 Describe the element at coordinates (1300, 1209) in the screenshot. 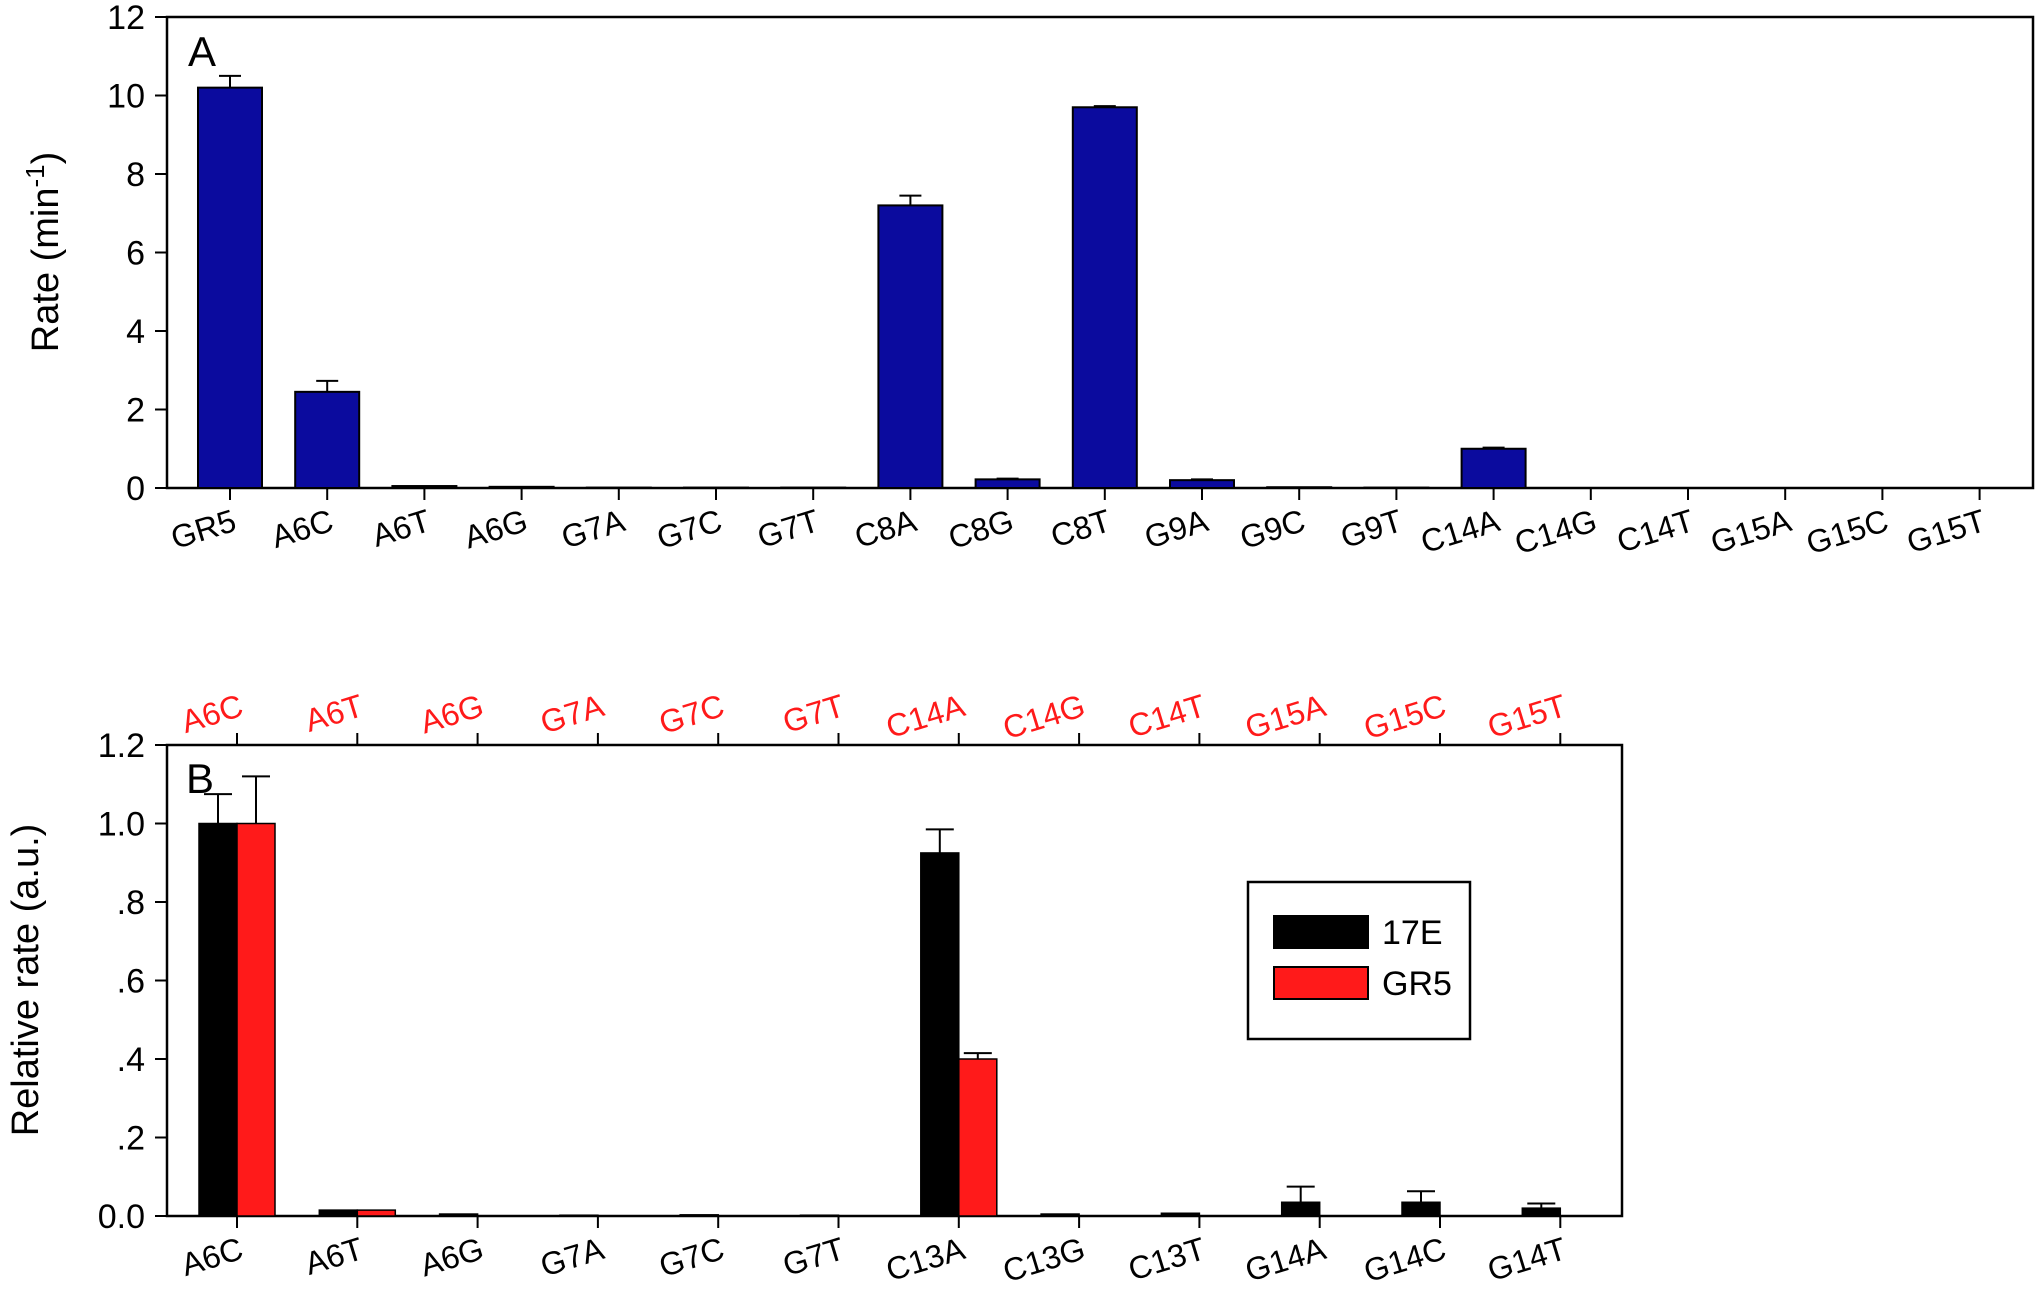

I see `bar-17e-g14a` at that location.